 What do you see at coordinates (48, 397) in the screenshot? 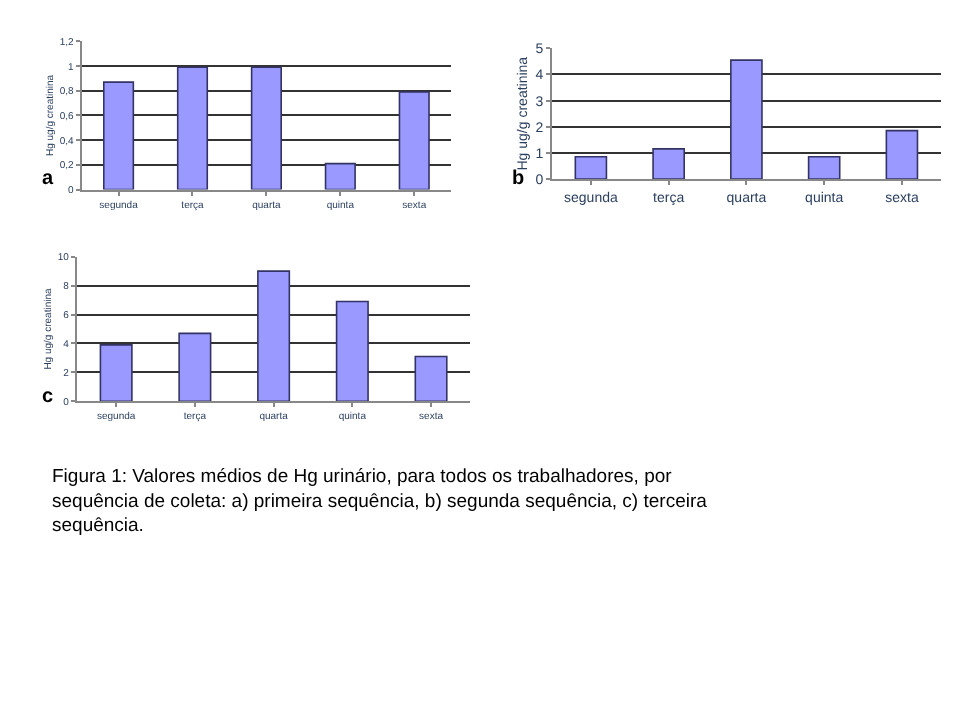
I see `text: c` at bounding box center [48, 397].